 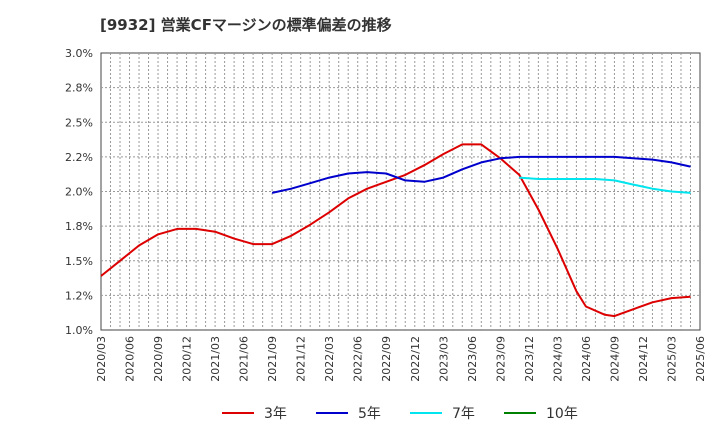 What do you see at coordinates (386, 359) in the screenshot?
I see `x-tick-label: 2022/09` at bounding box center [386, 359].